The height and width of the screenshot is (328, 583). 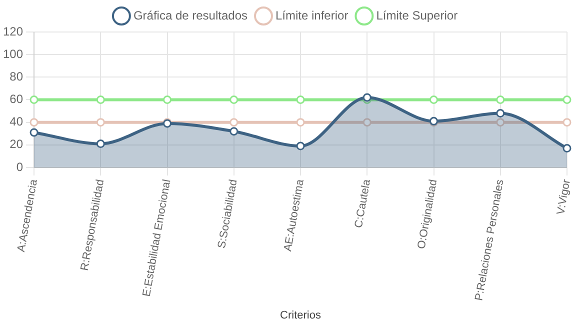 I want to click on y-tick-label: 60, so click(x=17, y=99).